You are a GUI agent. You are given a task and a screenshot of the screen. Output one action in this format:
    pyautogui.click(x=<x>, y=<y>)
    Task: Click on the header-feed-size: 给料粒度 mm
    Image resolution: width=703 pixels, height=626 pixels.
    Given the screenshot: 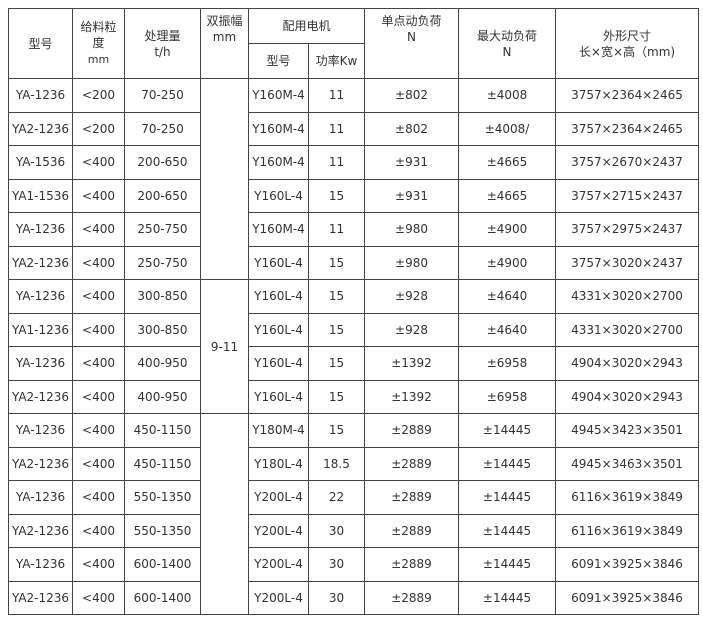 What is the action you would take?
    pyautogui.click(x=98, y=43)
    